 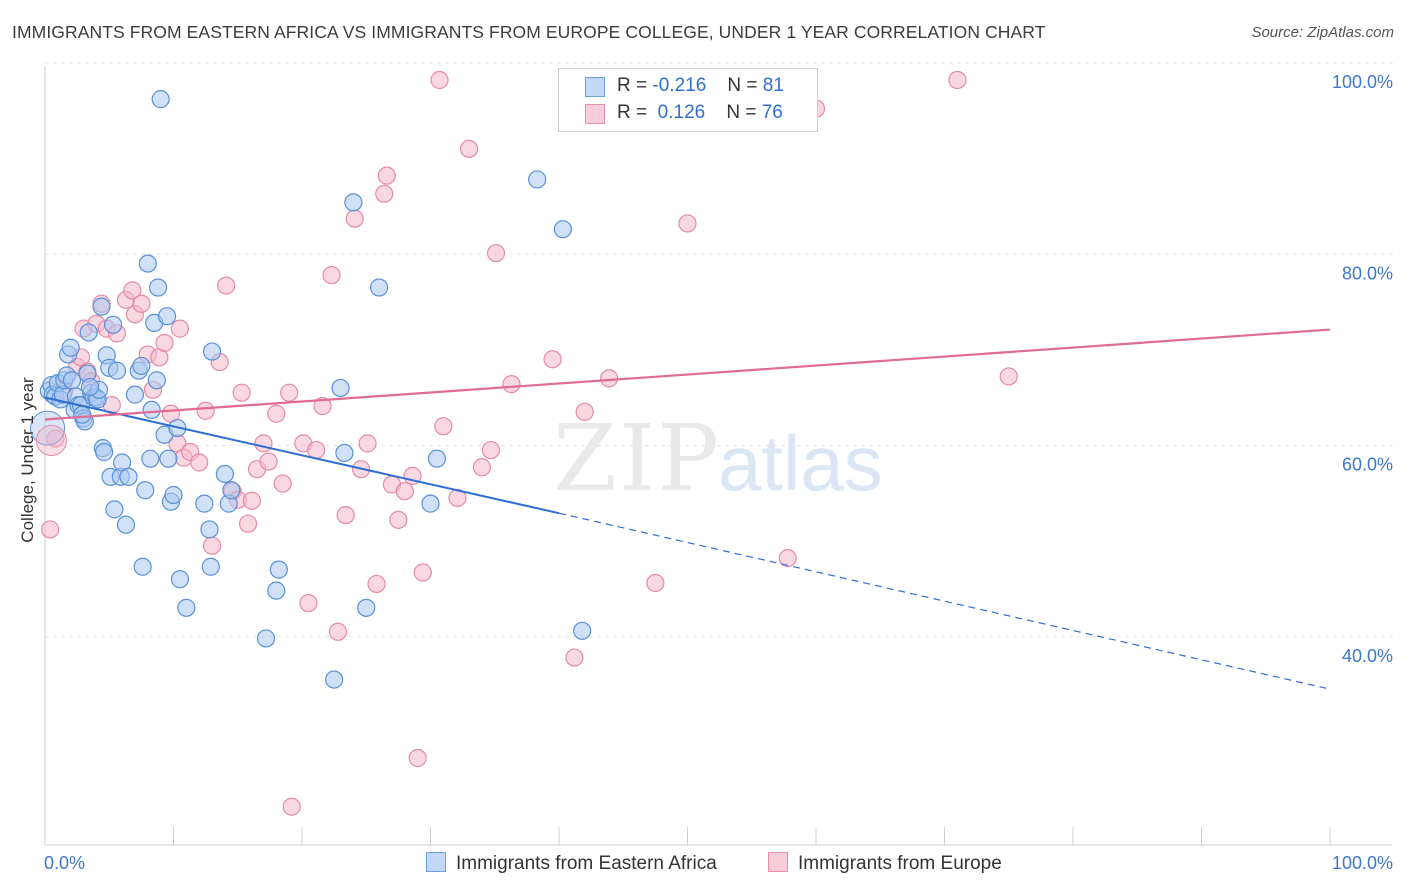 What do you see at coordinates (302, 455) in the screenshot?
I see `trend-line-eastern-africa` at bounding box center [302, 455].